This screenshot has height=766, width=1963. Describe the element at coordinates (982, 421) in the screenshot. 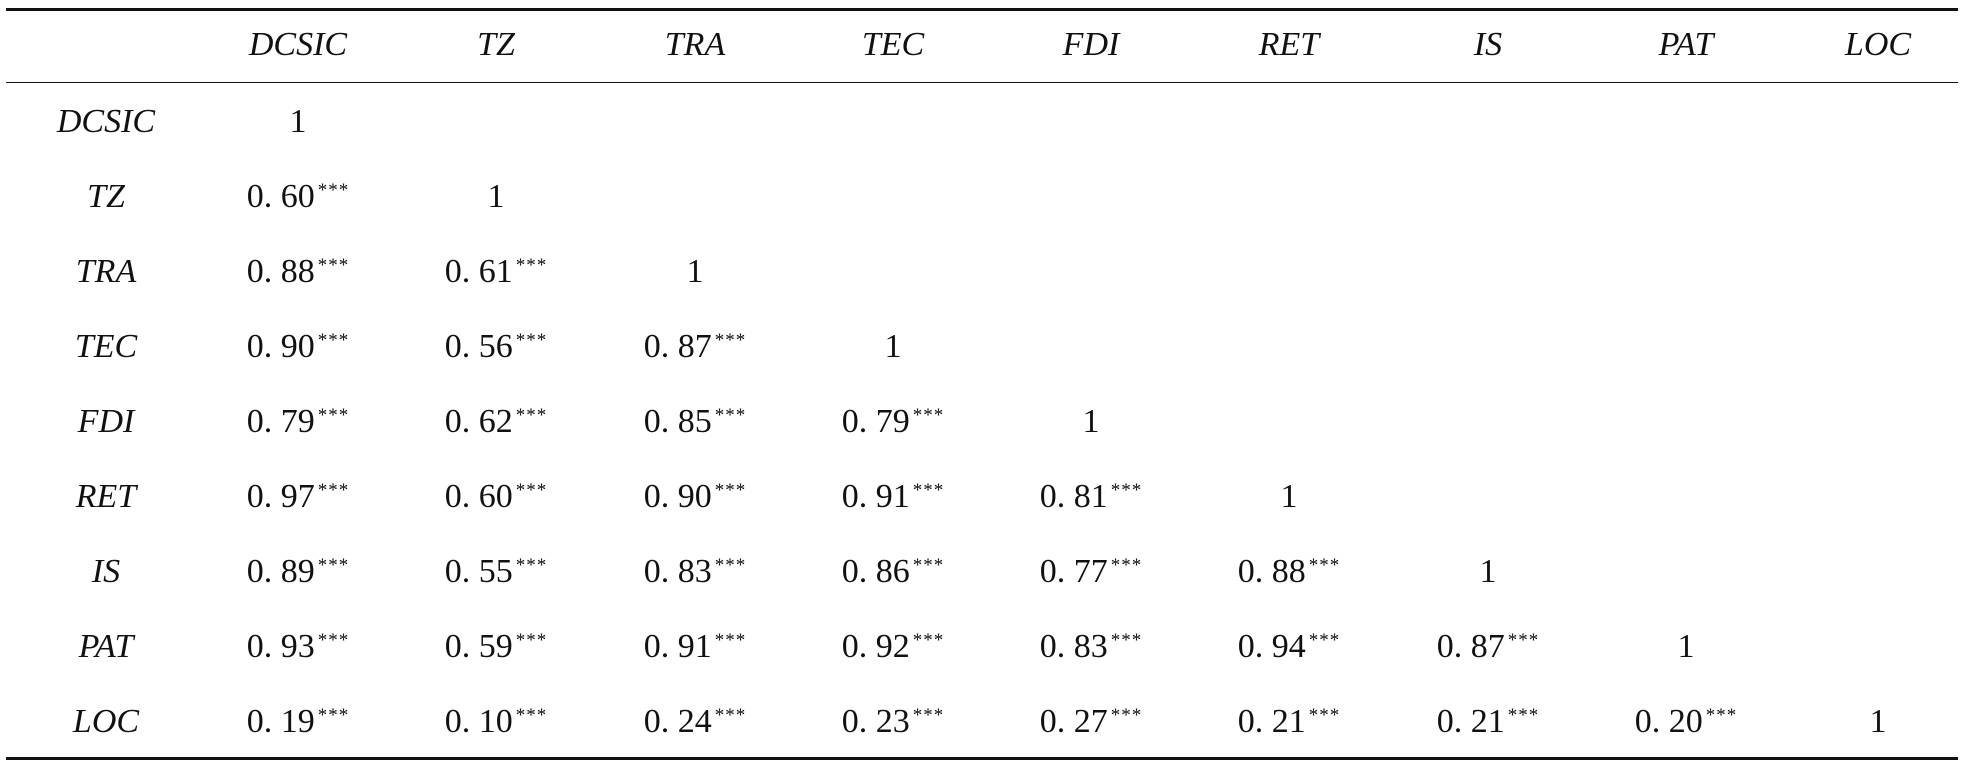

I see `table-row: FDI 0. 79 *** 0. 62 *** 0. 85 *** 0. 79 *** 1` at that location.